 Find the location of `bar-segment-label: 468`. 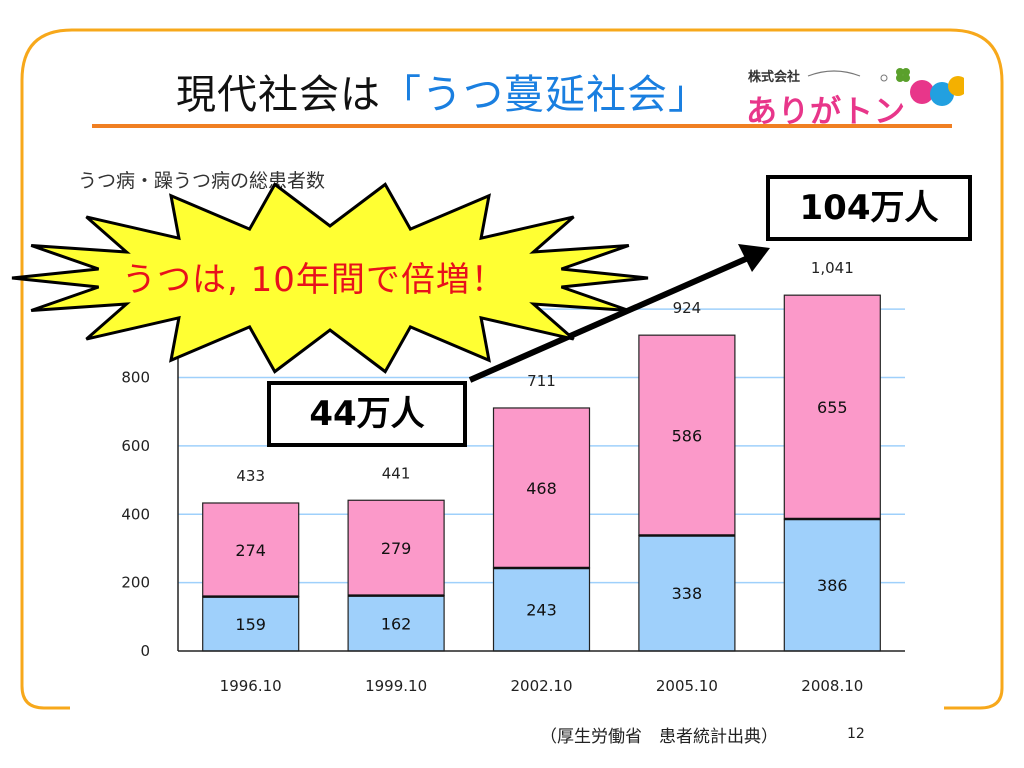

bar-segment-label: 468 is located at coordinates (541, 488).